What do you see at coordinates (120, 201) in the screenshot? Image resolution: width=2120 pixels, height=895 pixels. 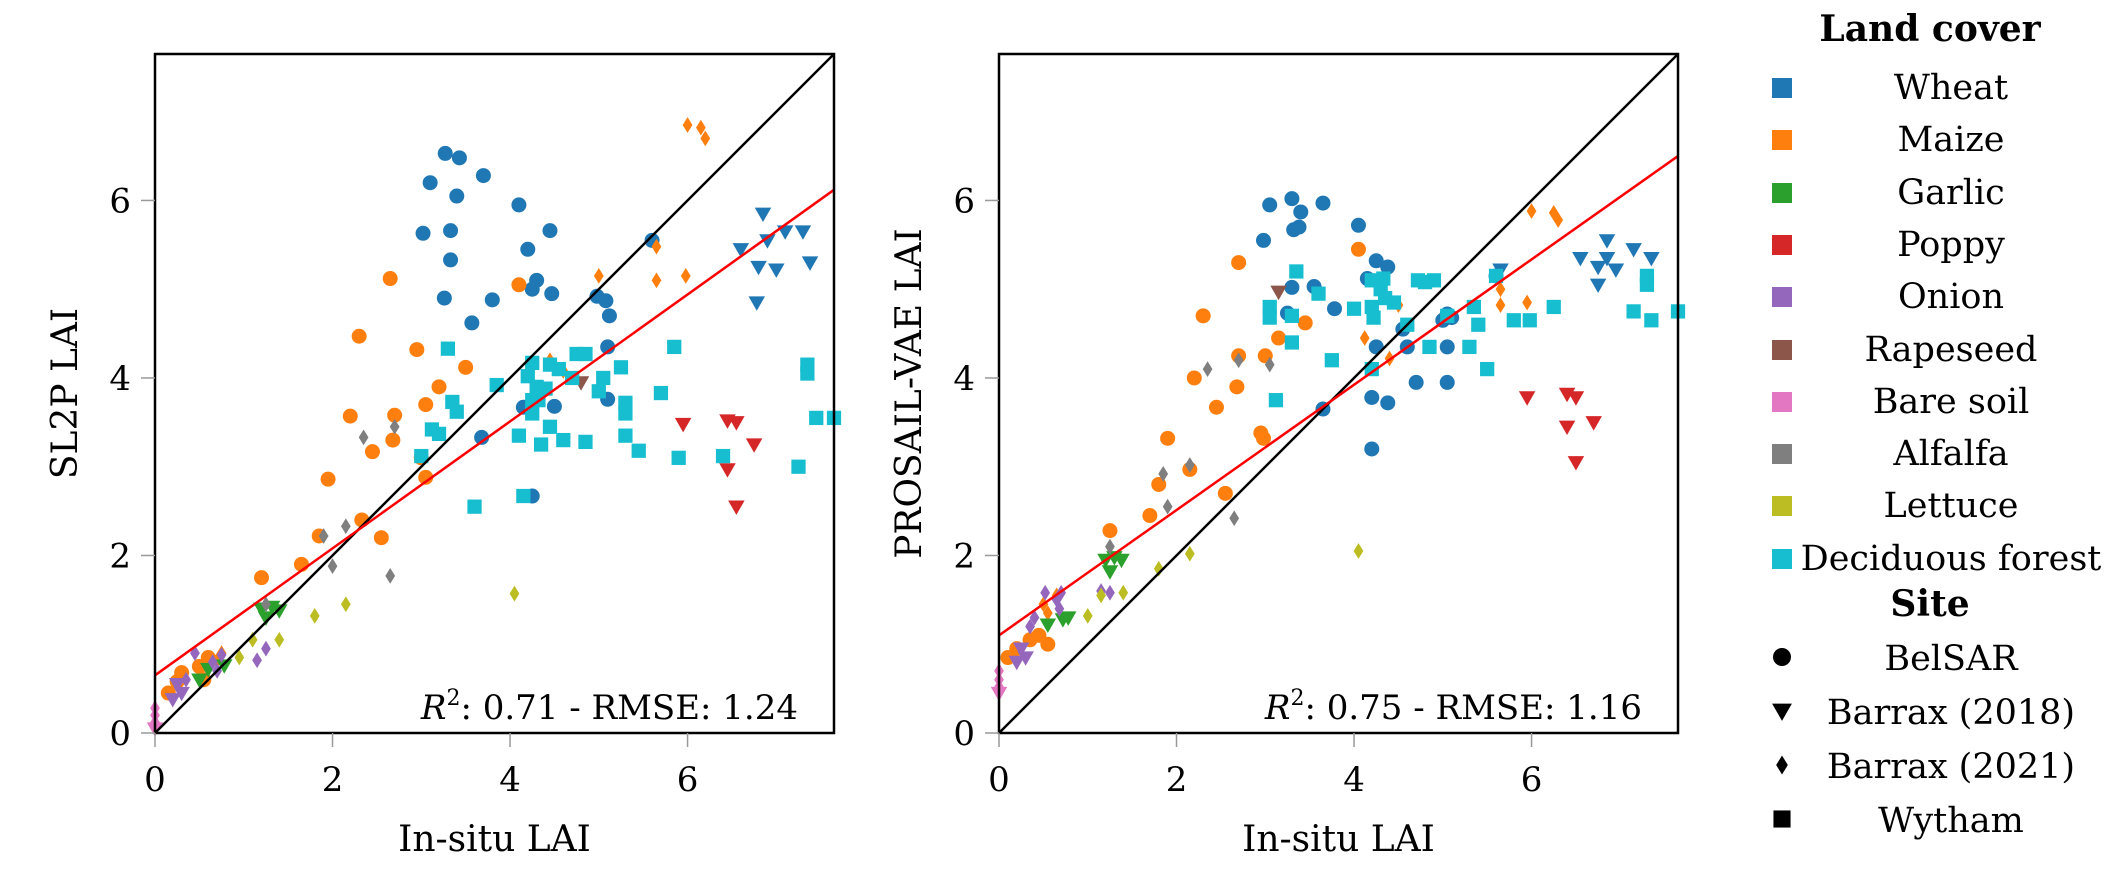 I see `y-tick-label: 6` at bounding box center [120, 201].